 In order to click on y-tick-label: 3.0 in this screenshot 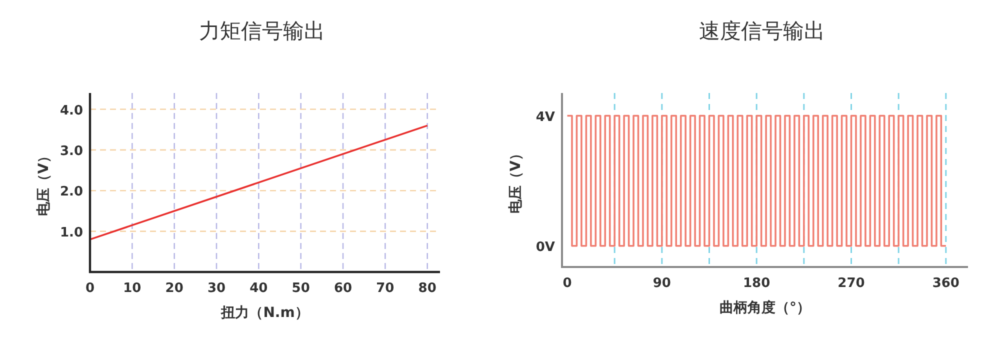, I will do `click(71, 151)`.